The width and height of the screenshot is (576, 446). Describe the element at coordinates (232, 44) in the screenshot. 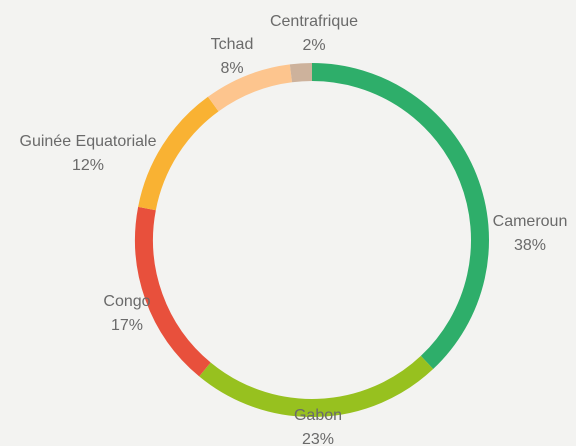

I see `category-label: Tchad` at that location.